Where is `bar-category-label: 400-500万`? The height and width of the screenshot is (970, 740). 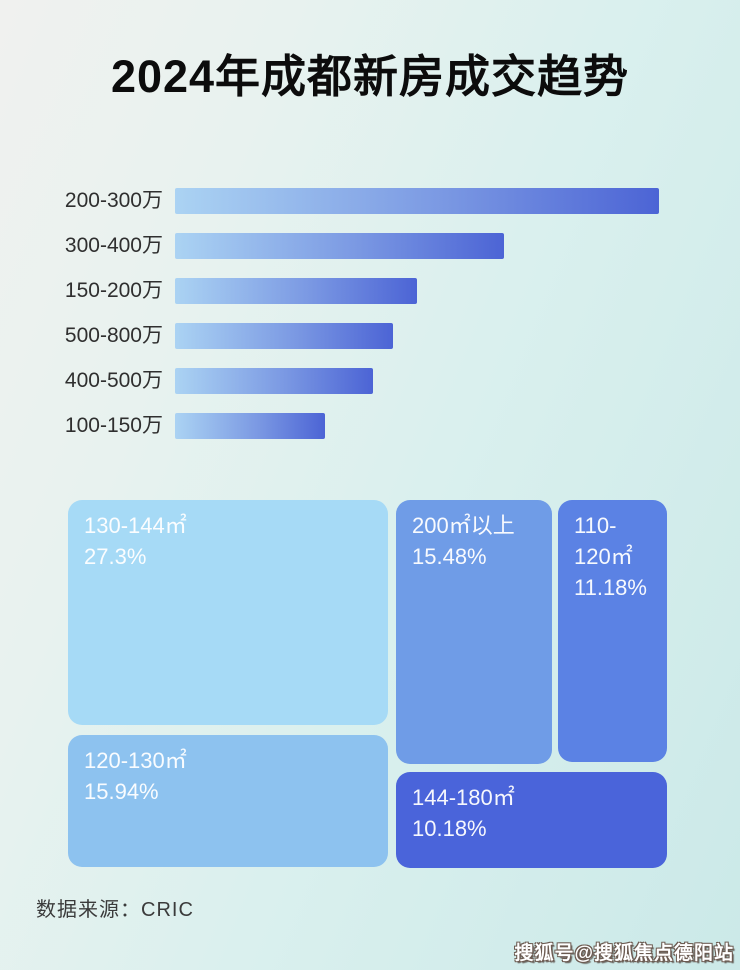
bar-category-label: 400-500万 is located at coordinates (113, 380).